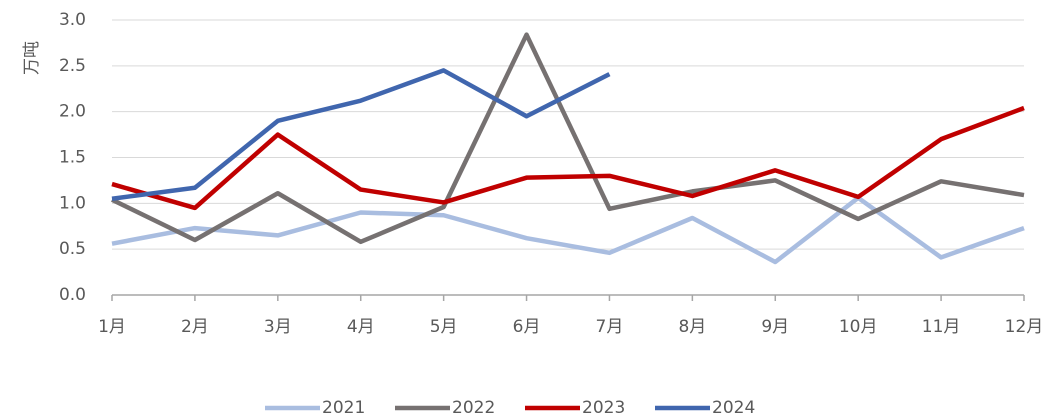  Describe the element at coordinates (610, 327) in the screenshot. I see `x-tick-label: 7月` at that location.